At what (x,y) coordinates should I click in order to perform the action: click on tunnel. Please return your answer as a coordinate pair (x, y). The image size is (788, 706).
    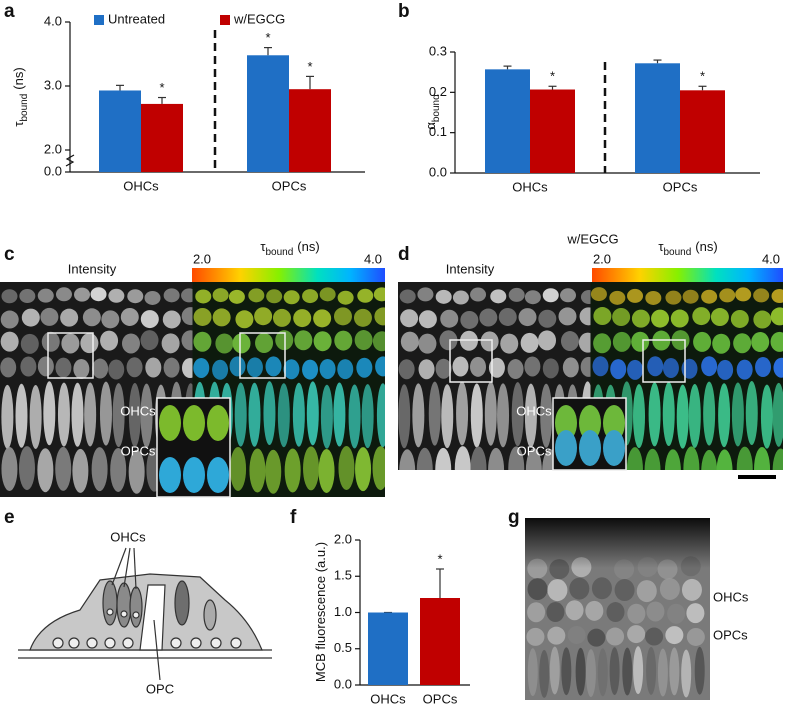
    Looking at the image, I should click on (152, 617).